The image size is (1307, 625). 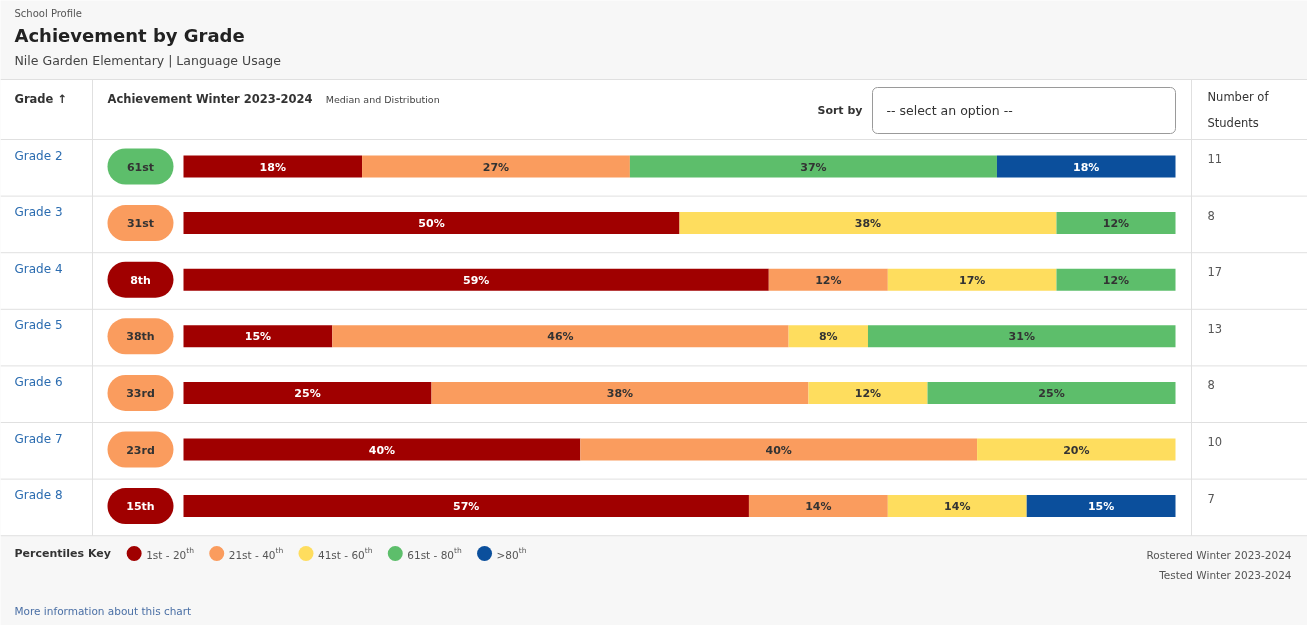 What do you see at coordinates (129, 35) in the screenshot?
I see `chart-title: Achievement by Grade` at bounding box center [129, 35].